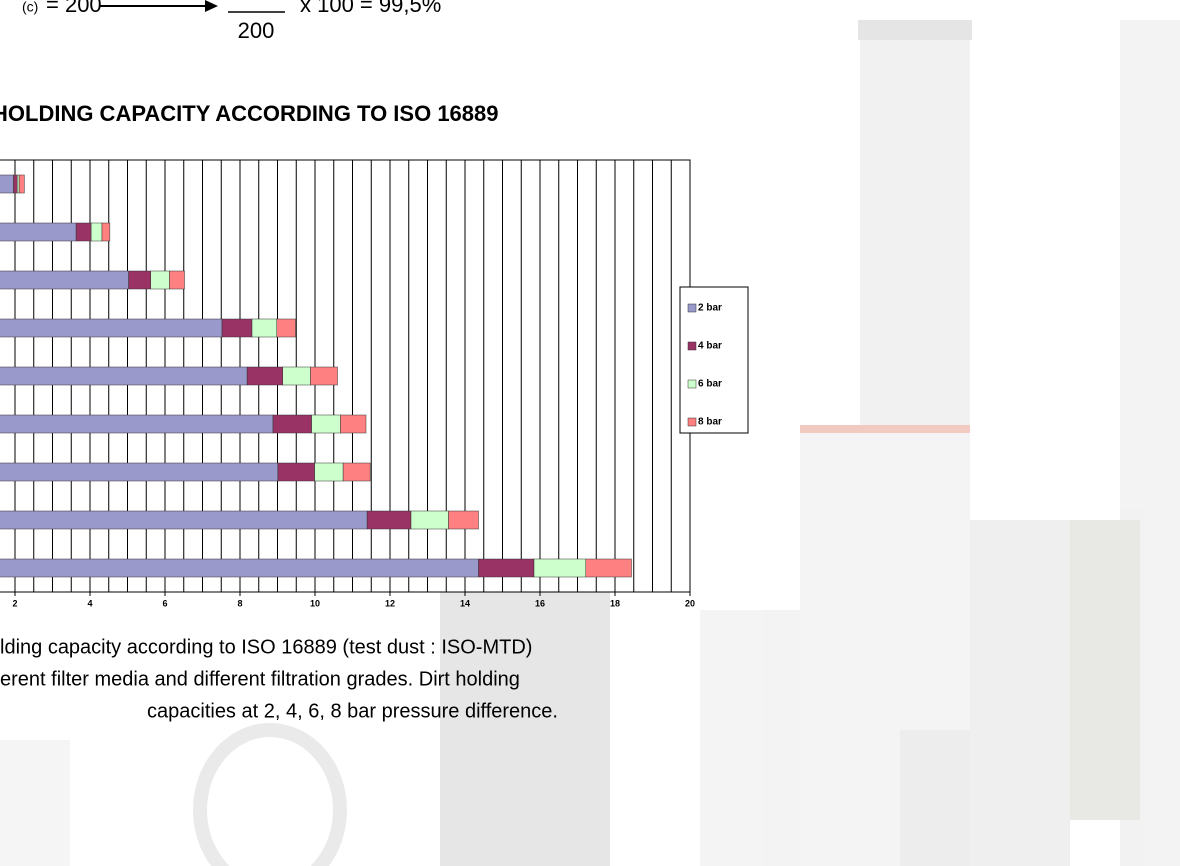 The width and height of the screenshot is (1180, 866). What do you see at coordinates (710, 422) in the screenshot?
I see `legend-label: 8 bar` at bounding box center [710, 422].